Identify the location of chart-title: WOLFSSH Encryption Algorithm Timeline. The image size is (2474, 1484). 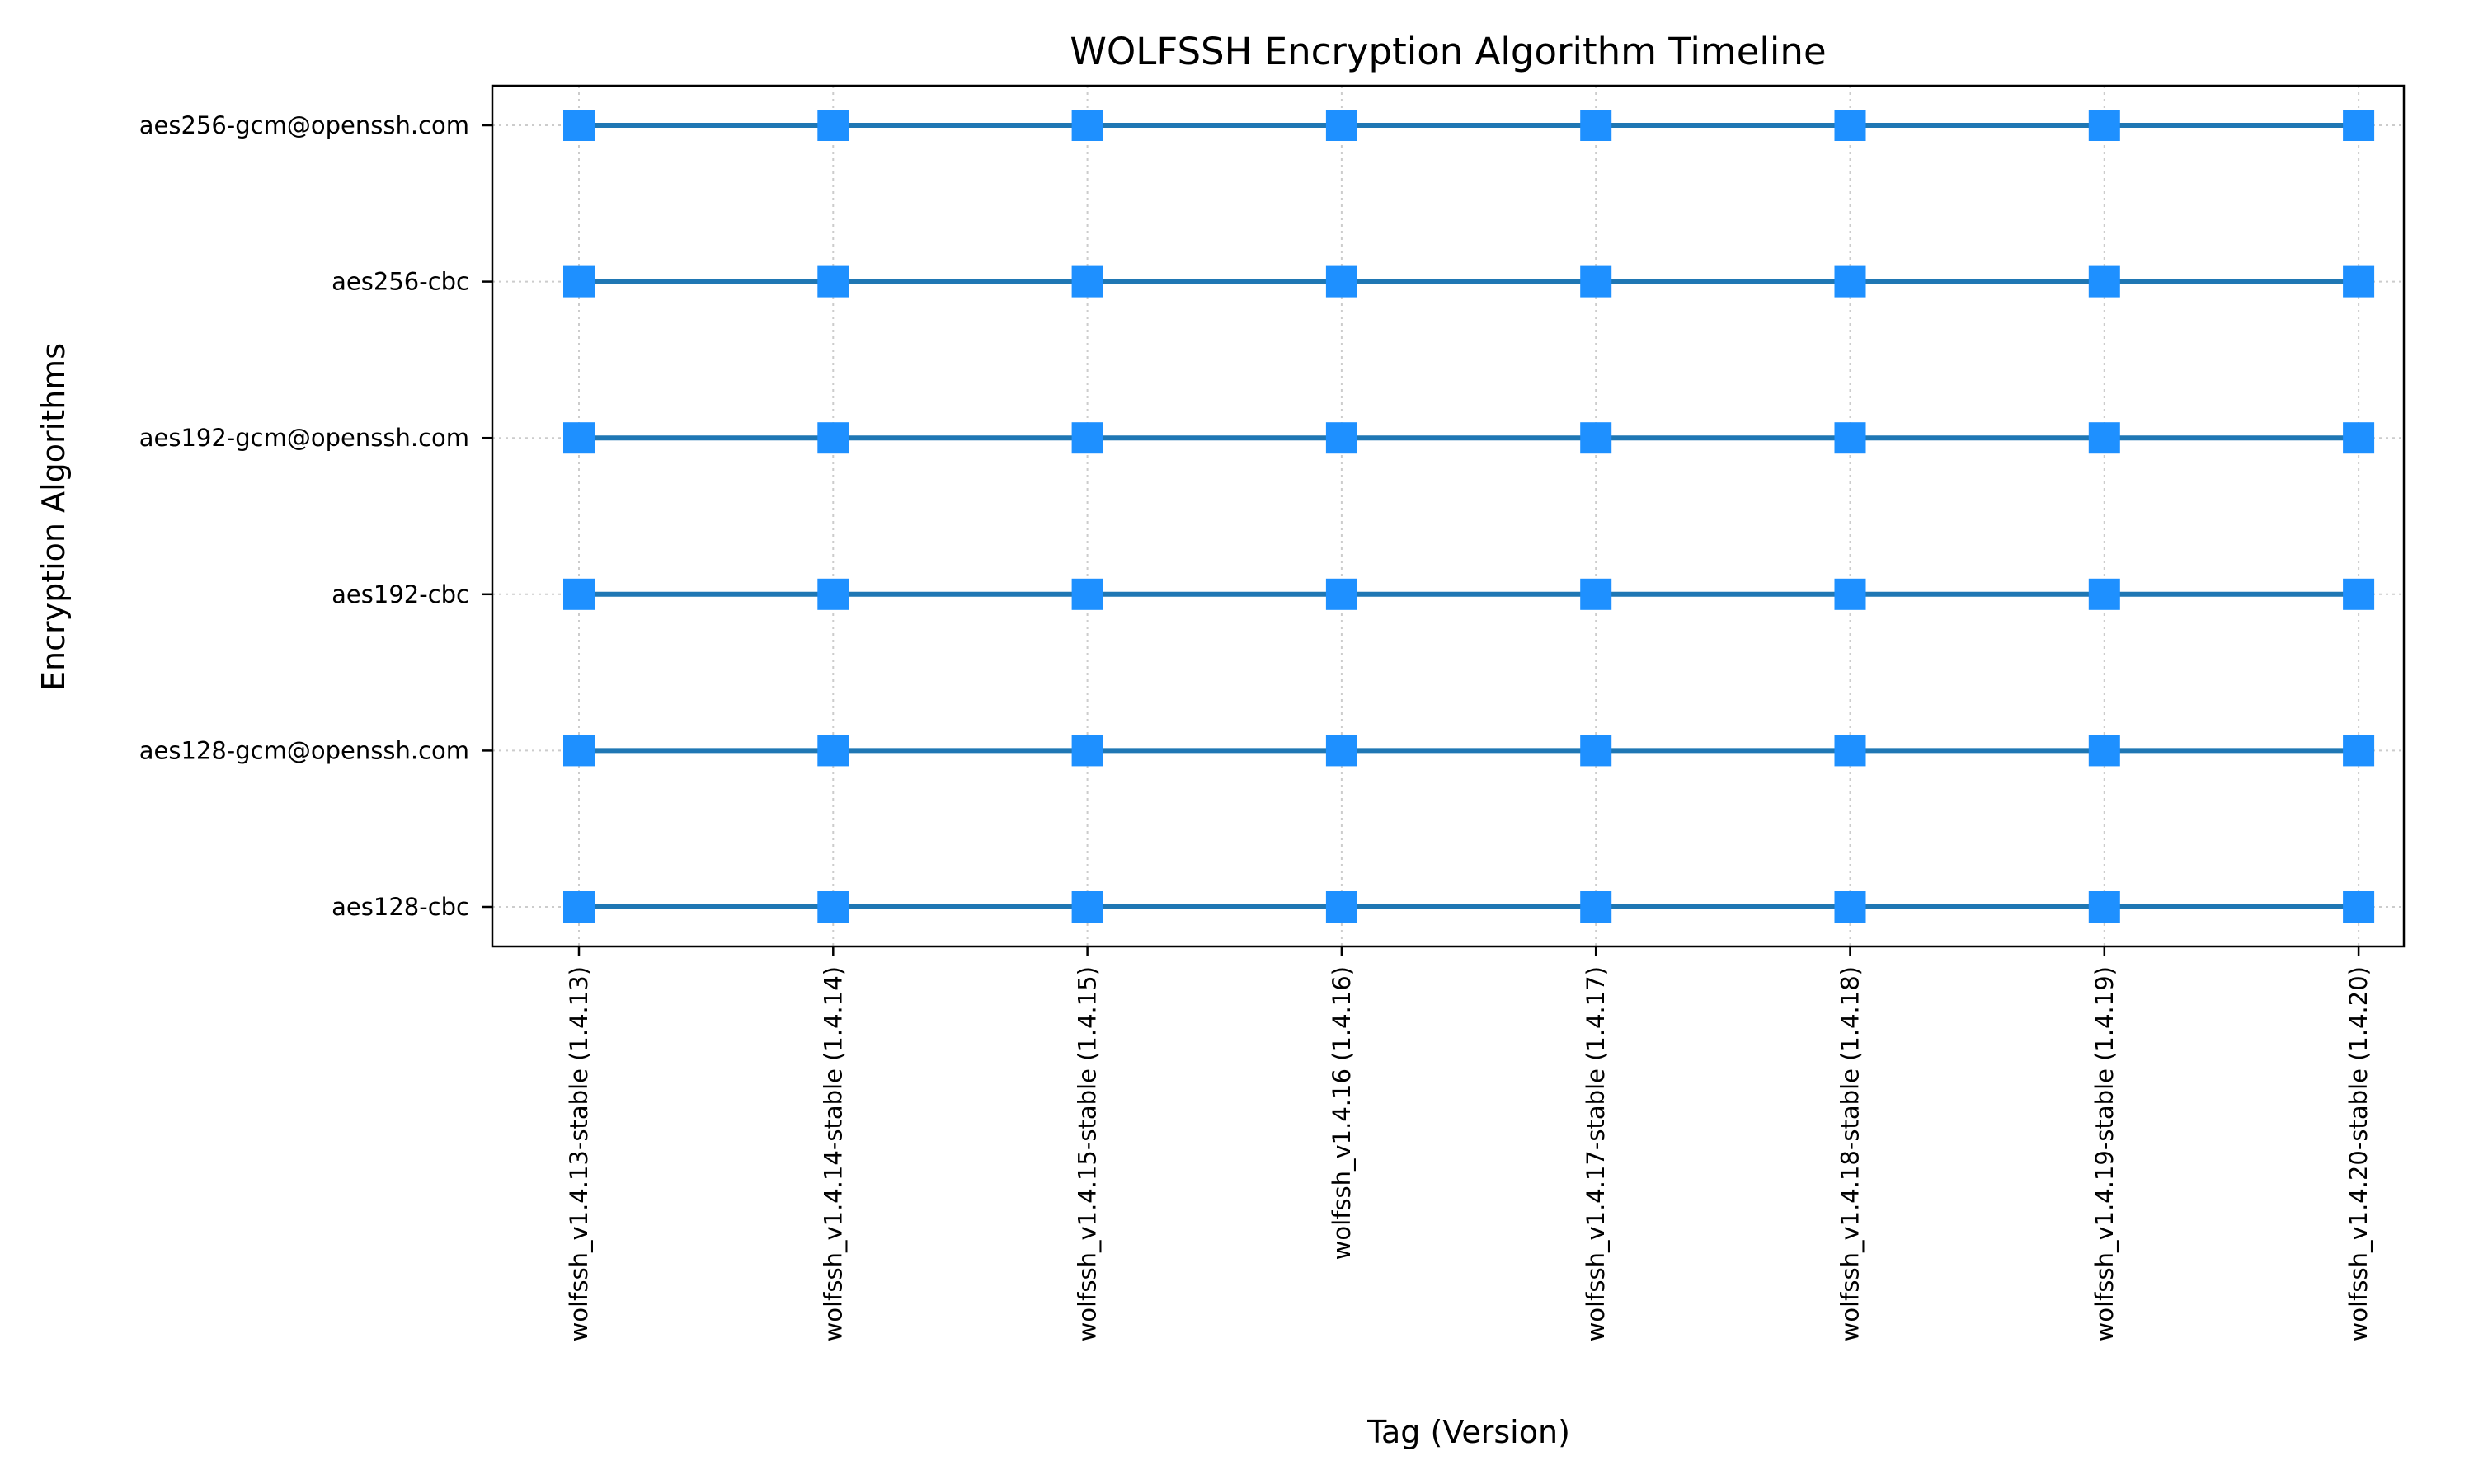
(1448, 51).